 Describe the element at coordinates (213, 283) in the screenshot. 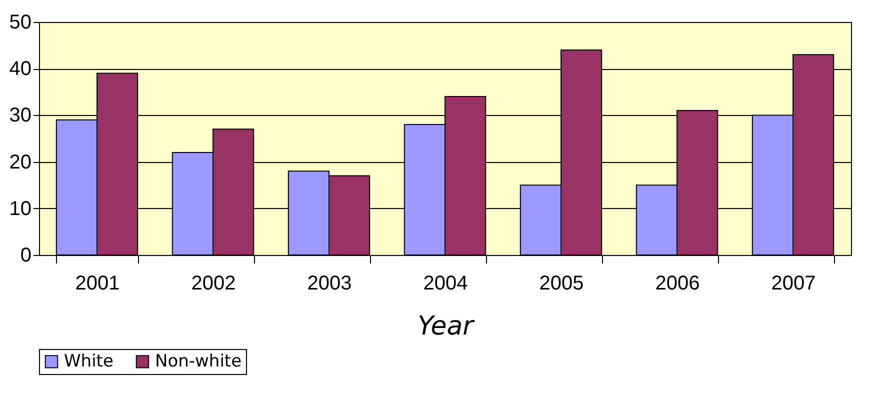

I see `x-tick-label: 2002` at that location.